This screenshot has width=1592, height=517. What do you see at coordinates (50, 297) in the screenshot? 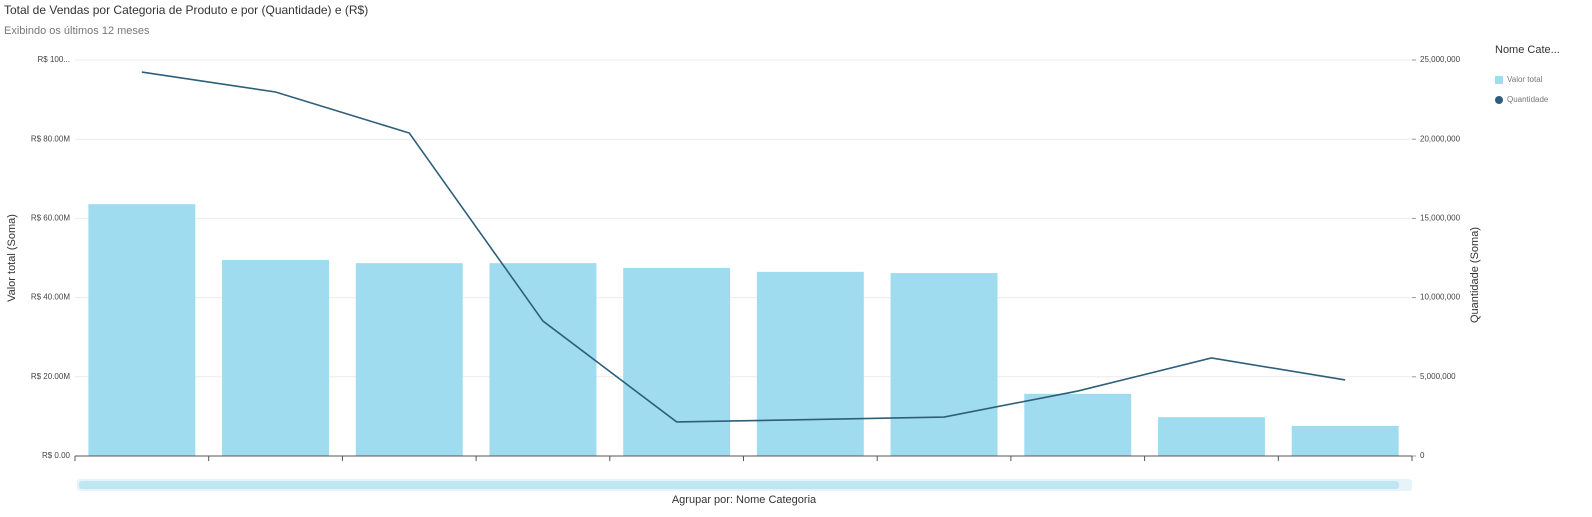
I see `y-tick-label: R$ 40.00M` at bounding box center [50, 297].